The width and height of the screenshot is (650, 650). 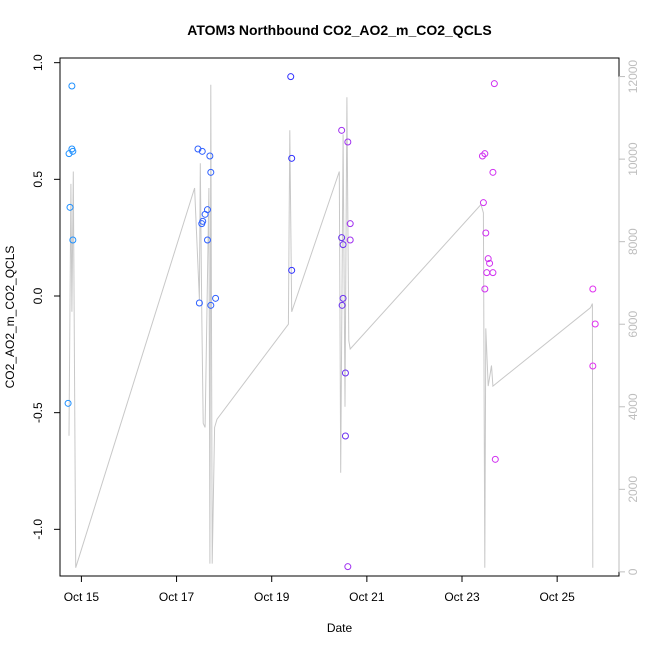 What do you see at coordinates (339, 30) in the screenshot?
I see `chart-title: ATOM3 Northbound CO2_AO2_m_CO2_QCLS` at bounding box center [339, 30].